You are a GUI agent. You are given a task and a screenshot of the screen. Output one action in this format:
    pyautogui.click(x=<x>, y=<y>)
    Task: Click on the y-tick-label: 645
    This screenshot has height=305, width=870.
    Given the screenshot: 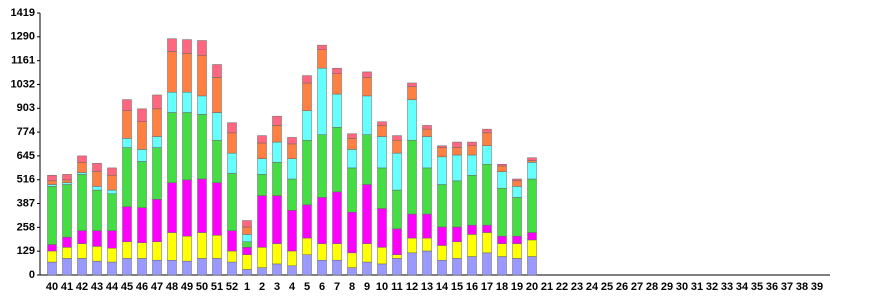 What is the action you would take?
    pyautogui.click(x=26, y=156)
    